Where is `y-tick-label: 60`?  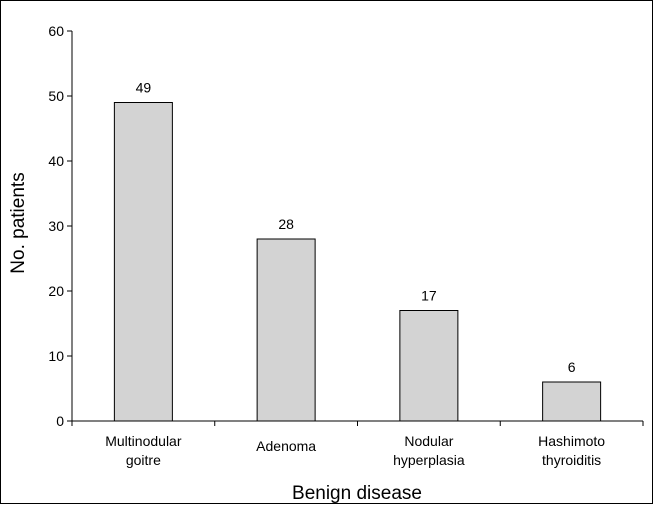 y-tick-label: 60 is located at coordinates (56, 31).